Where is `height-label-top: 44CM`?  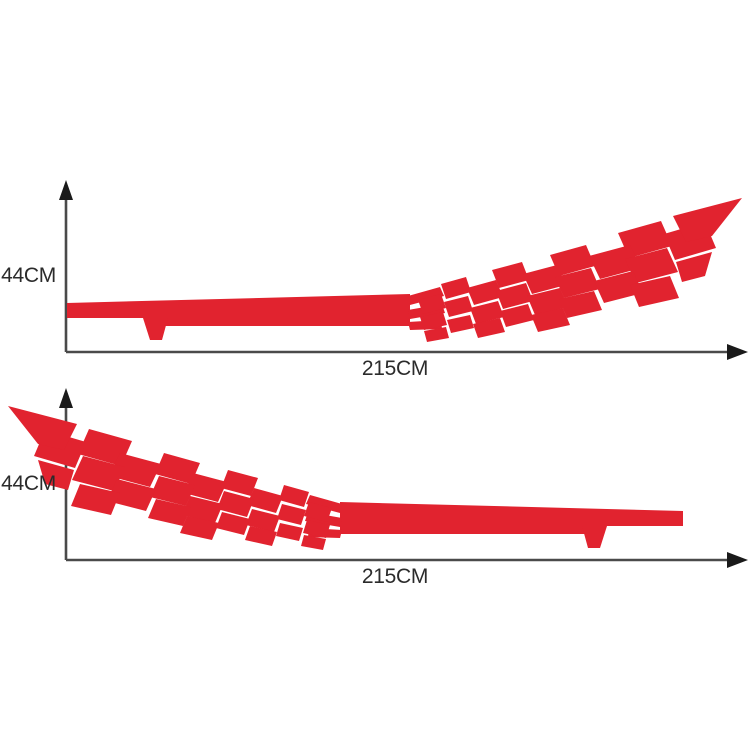
height-label-top: 44CM is located at coordinates (28, 275).